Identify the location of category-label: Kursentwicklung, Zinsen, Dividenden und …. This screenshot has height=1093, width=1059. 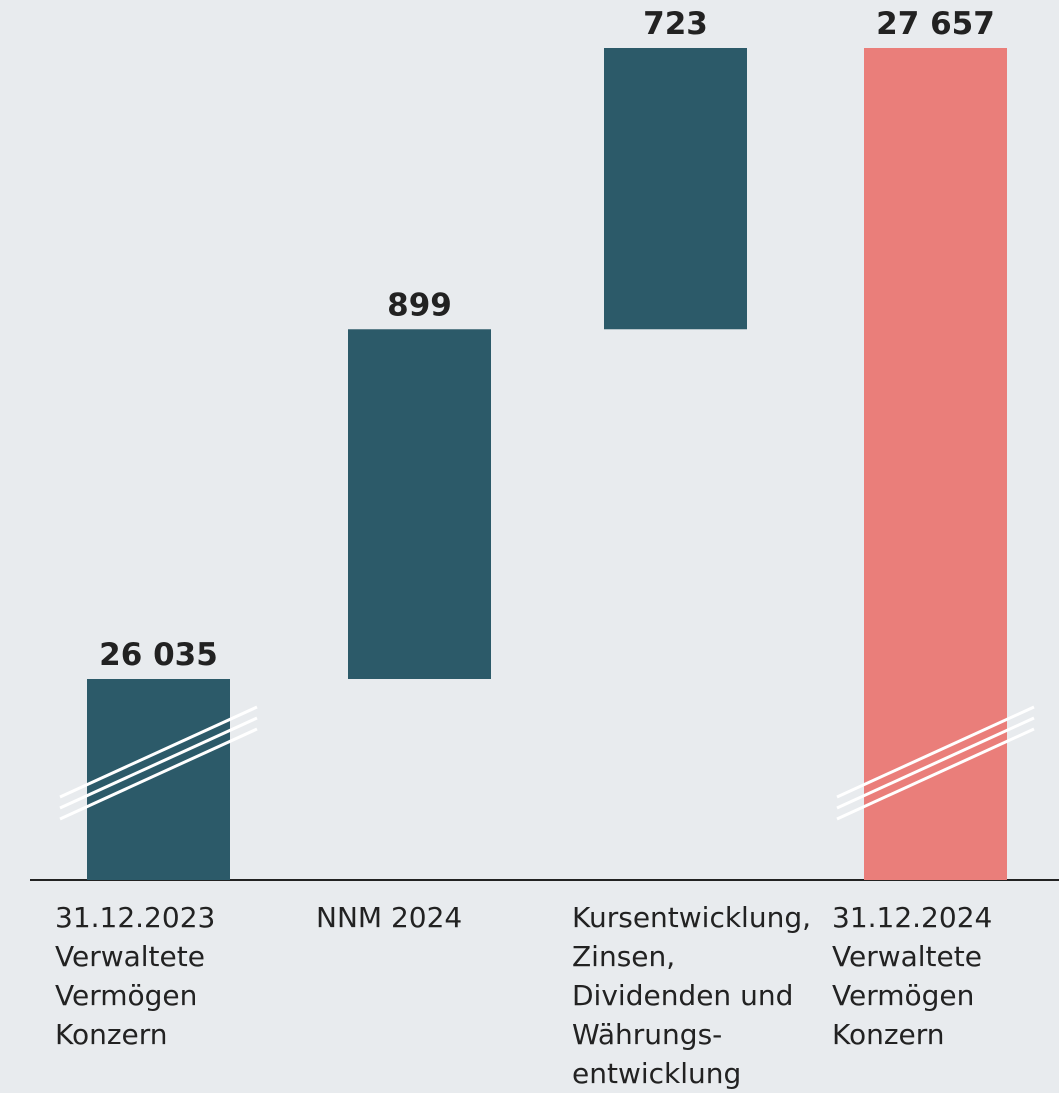
(691, 995).